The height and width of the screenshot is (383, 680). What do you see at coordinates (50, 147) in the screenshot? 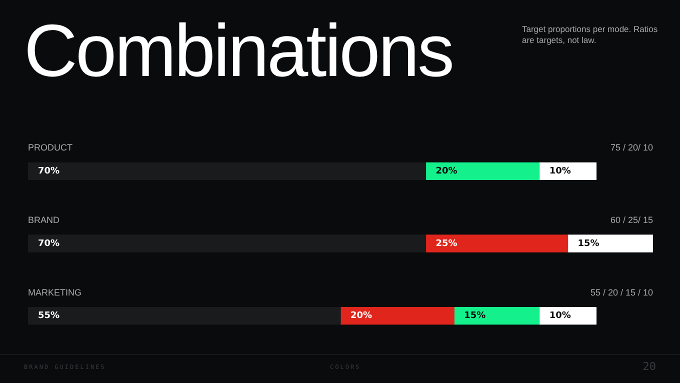
I see `y-tick-label: PRODUCT` at bounding box center [50, 147].